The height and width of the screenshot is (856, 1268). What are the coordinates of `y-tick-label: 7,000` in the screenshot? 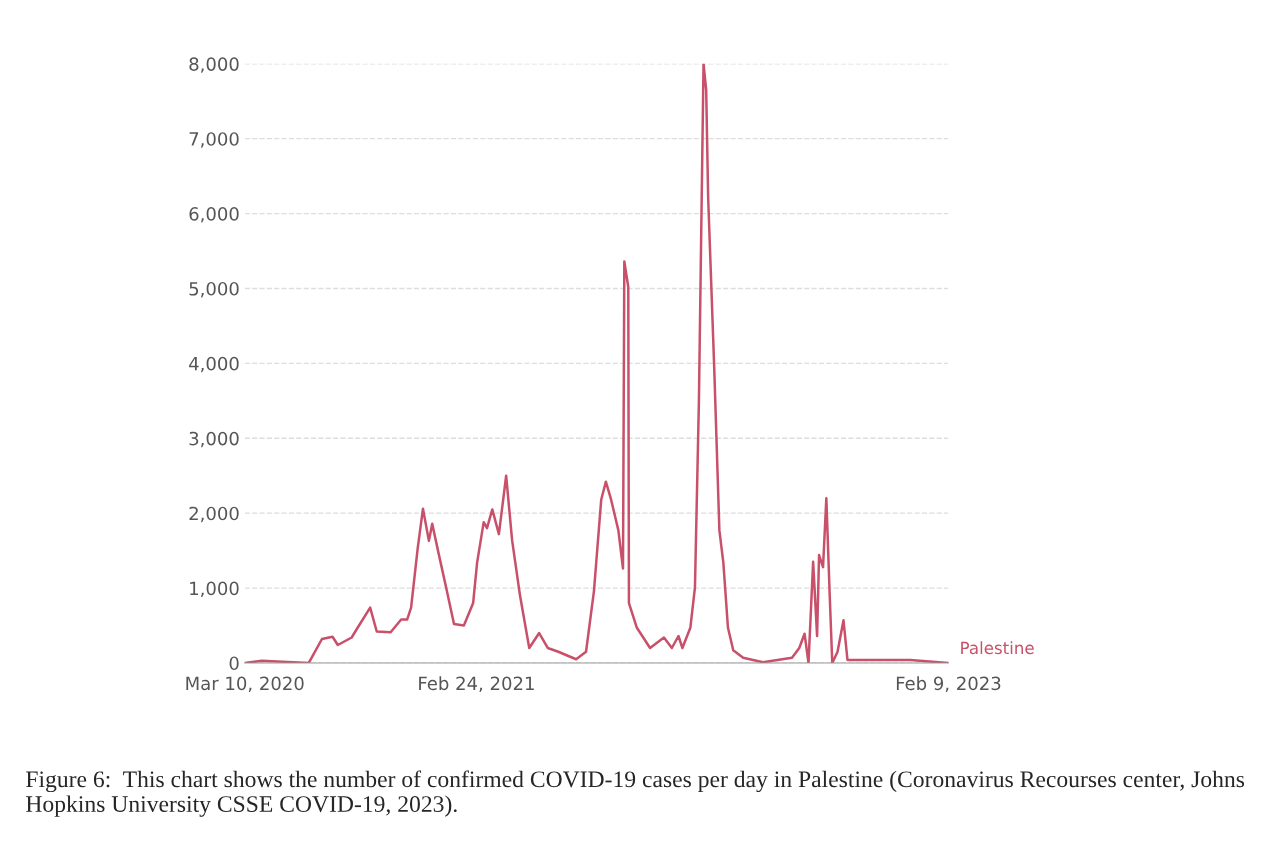 It's located at (214, 140).